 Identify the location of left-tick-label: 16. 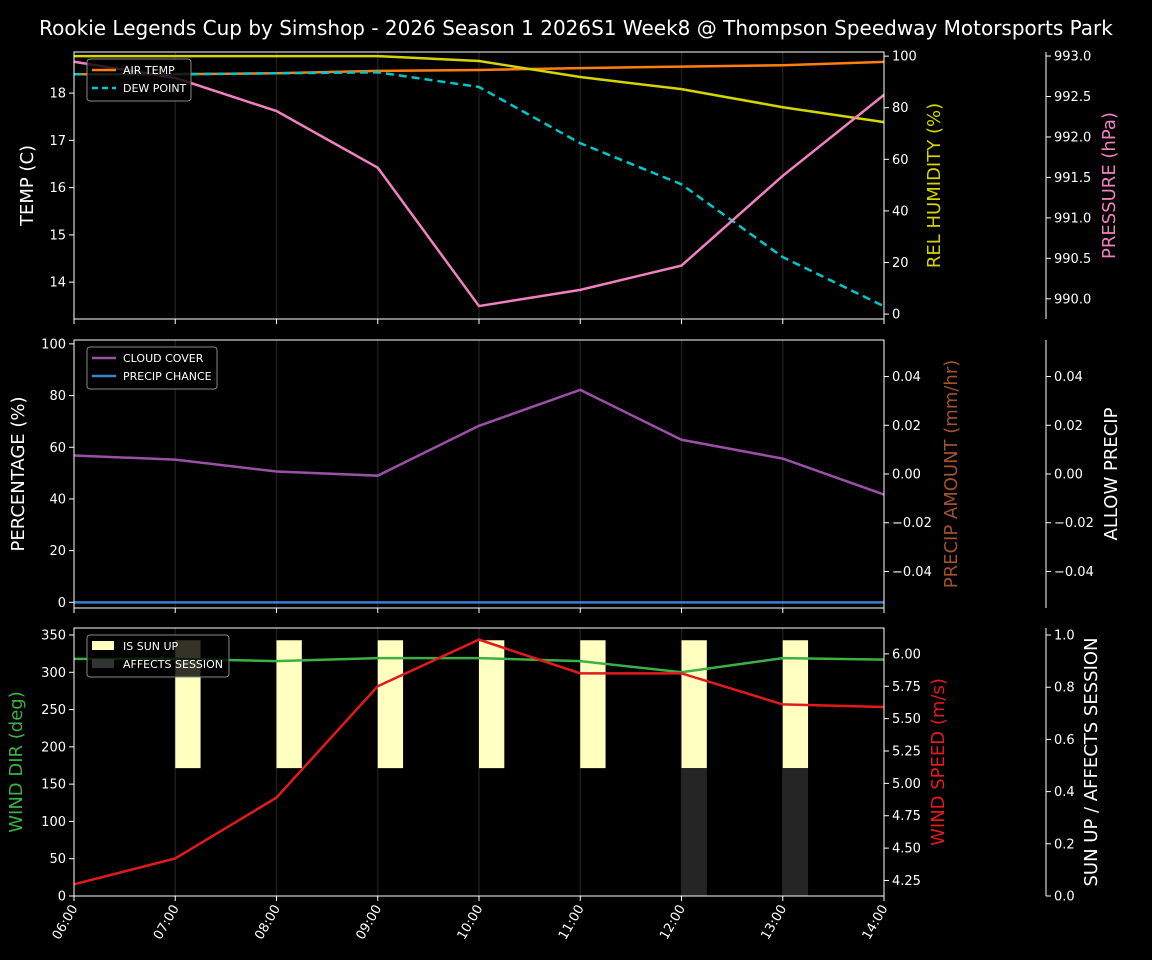
(57, 188).